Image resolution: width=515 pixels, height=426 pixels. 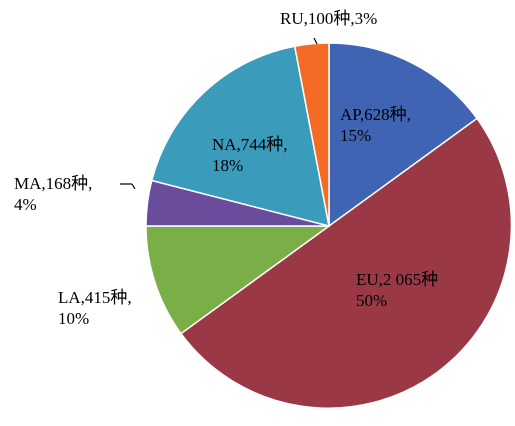 What do you see at coordinates (133, 186) in the screenshot?
I see `leader-line-ma-tick` at bounding box center [133, 186].